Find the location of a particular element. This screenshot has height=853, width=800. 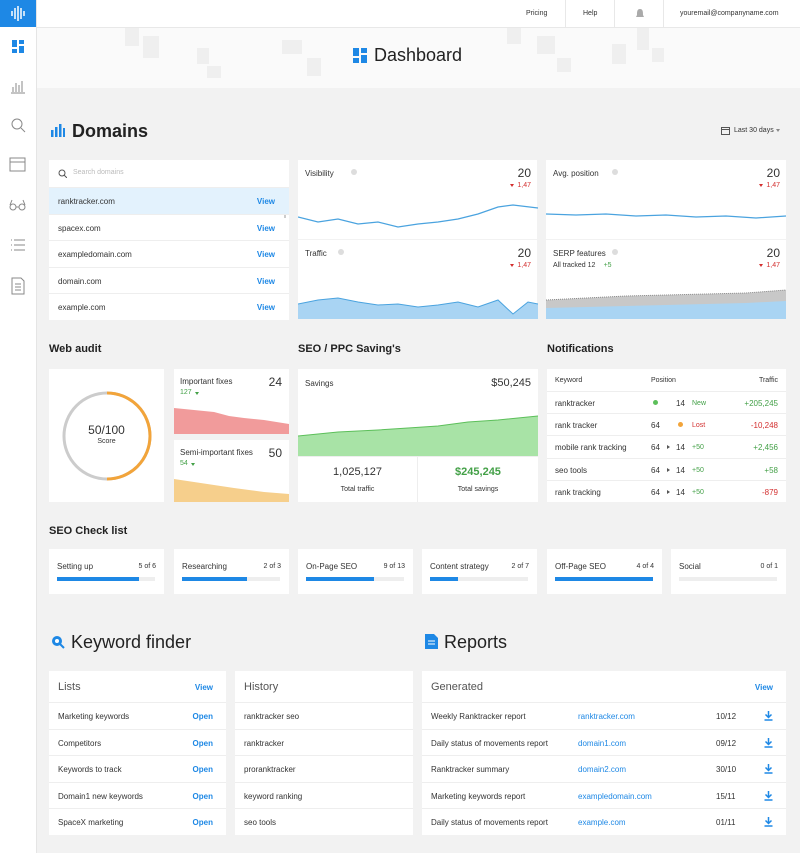

fix-chart is located at coordinates (231, 490).